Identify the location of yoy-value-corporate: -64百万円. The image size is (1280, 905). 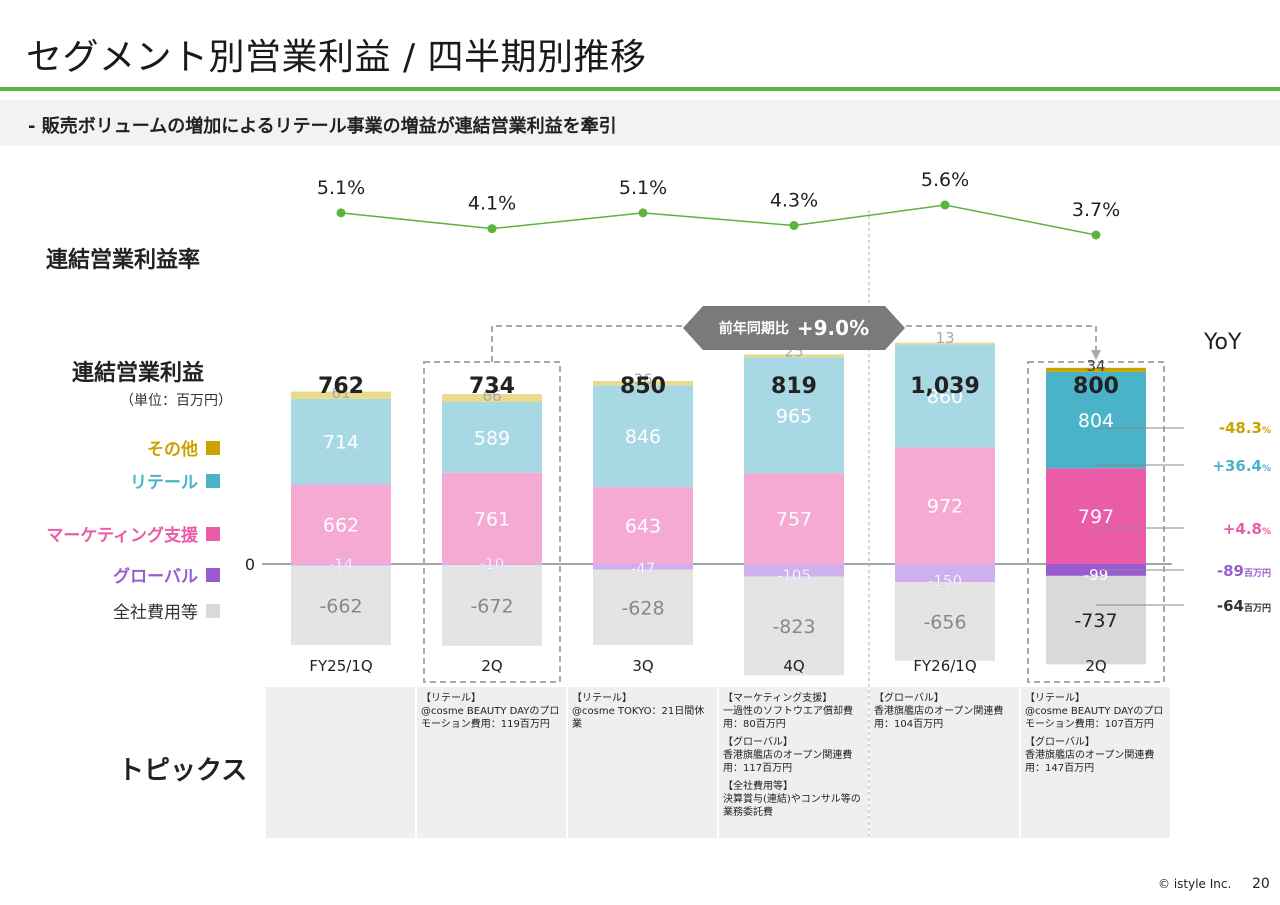
(1243, 606).